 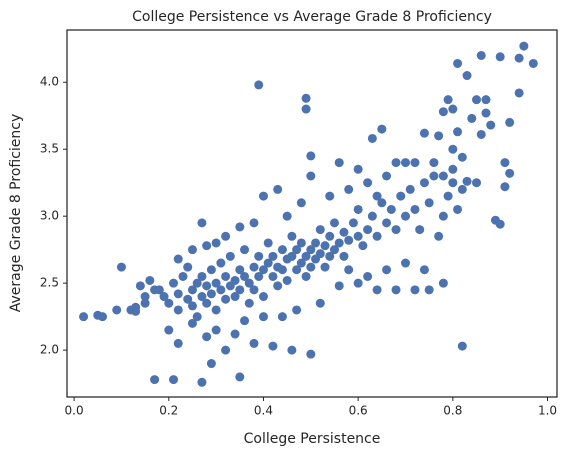 I want to click on y-tick-label: 4.0, so click(x=49, y=82).